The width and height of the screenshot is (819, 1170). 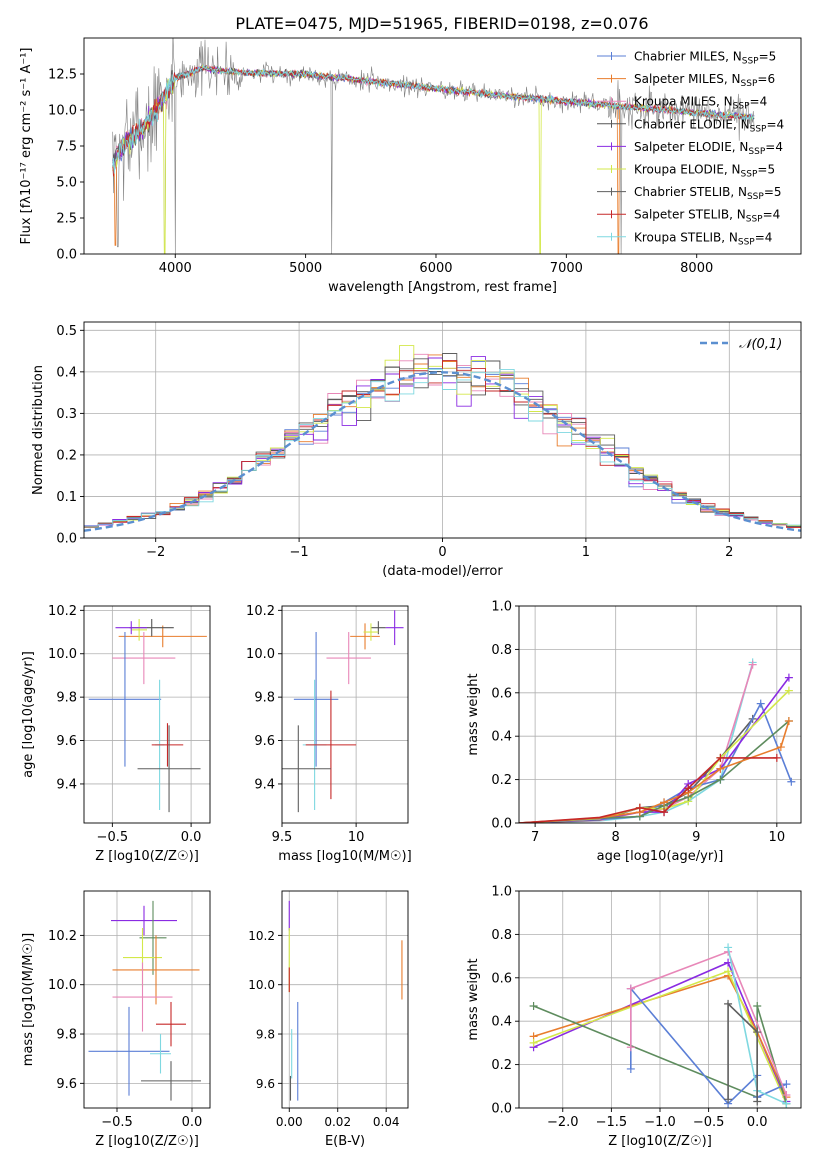 I want to click on x-tick-label: 9, so click(x=696, y=837).